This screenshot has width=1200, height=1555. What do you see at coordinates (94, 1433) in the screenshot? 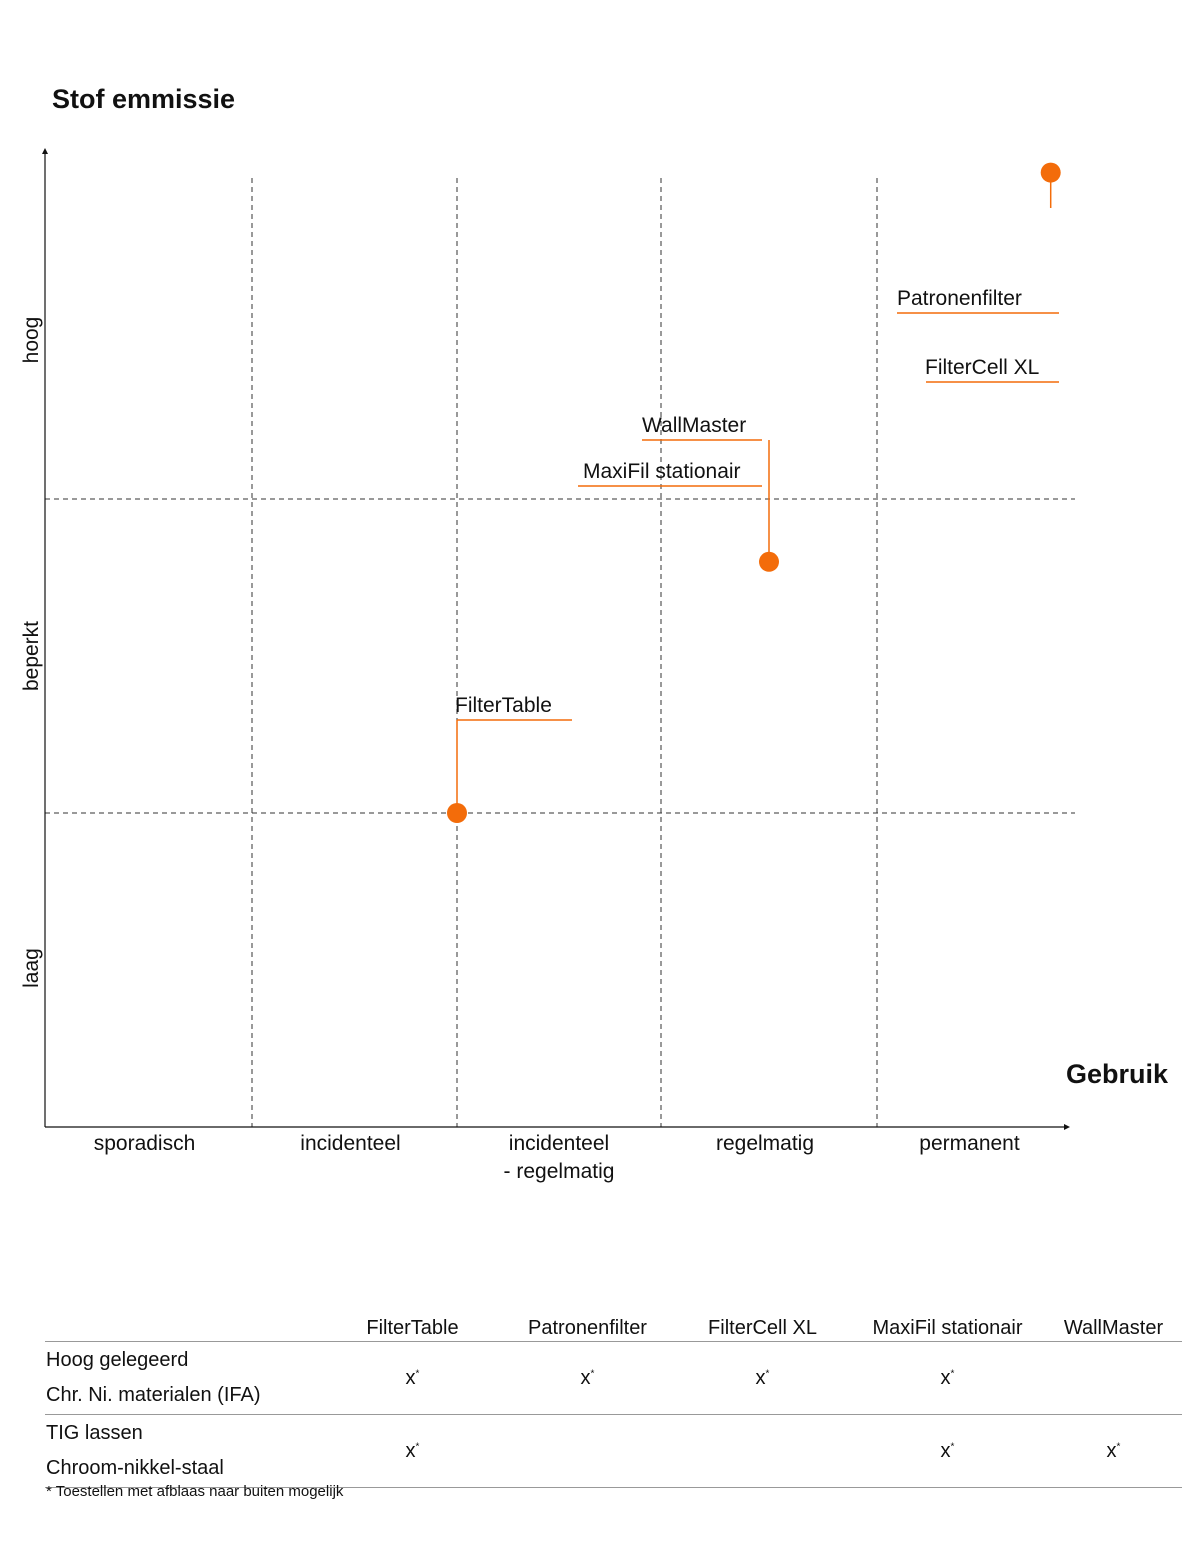
I see `row-label-line: TIG lassen` at bounding box center [94, 1433].